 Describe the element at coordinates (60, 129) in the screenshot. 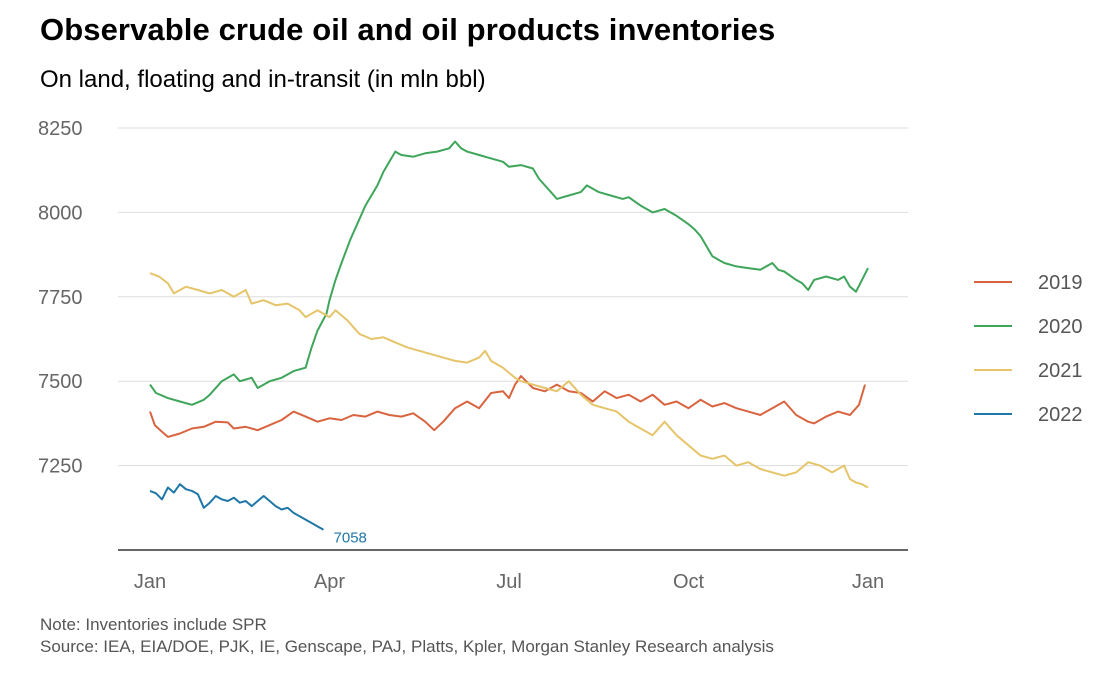

I see `y-tick-label: 8250` at that location.